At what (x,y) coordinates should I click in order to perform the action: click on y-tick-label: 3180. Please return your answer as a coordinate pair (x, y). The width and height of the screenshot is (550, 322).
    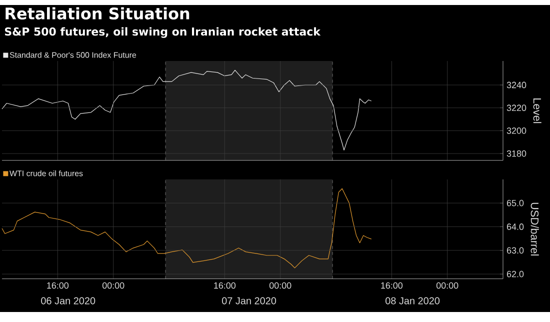
    Looking at the image, I should click on (516, 153).